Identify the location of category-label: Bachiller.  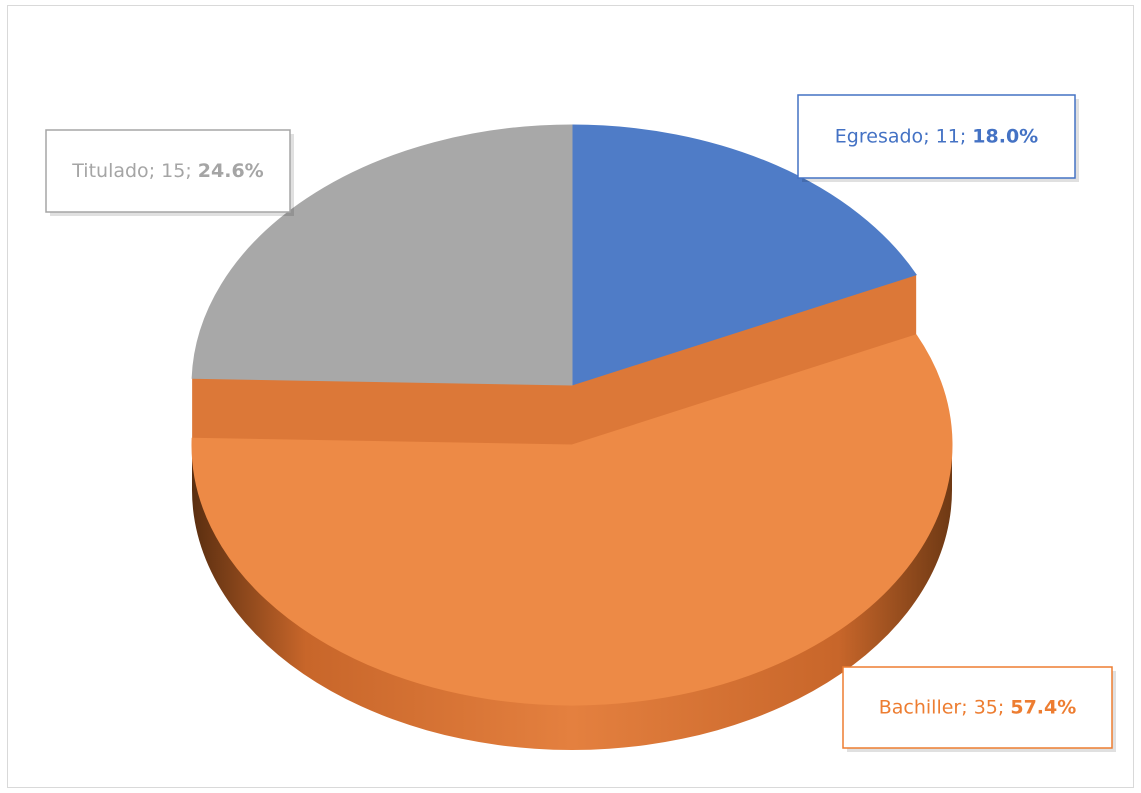
(920, 707).